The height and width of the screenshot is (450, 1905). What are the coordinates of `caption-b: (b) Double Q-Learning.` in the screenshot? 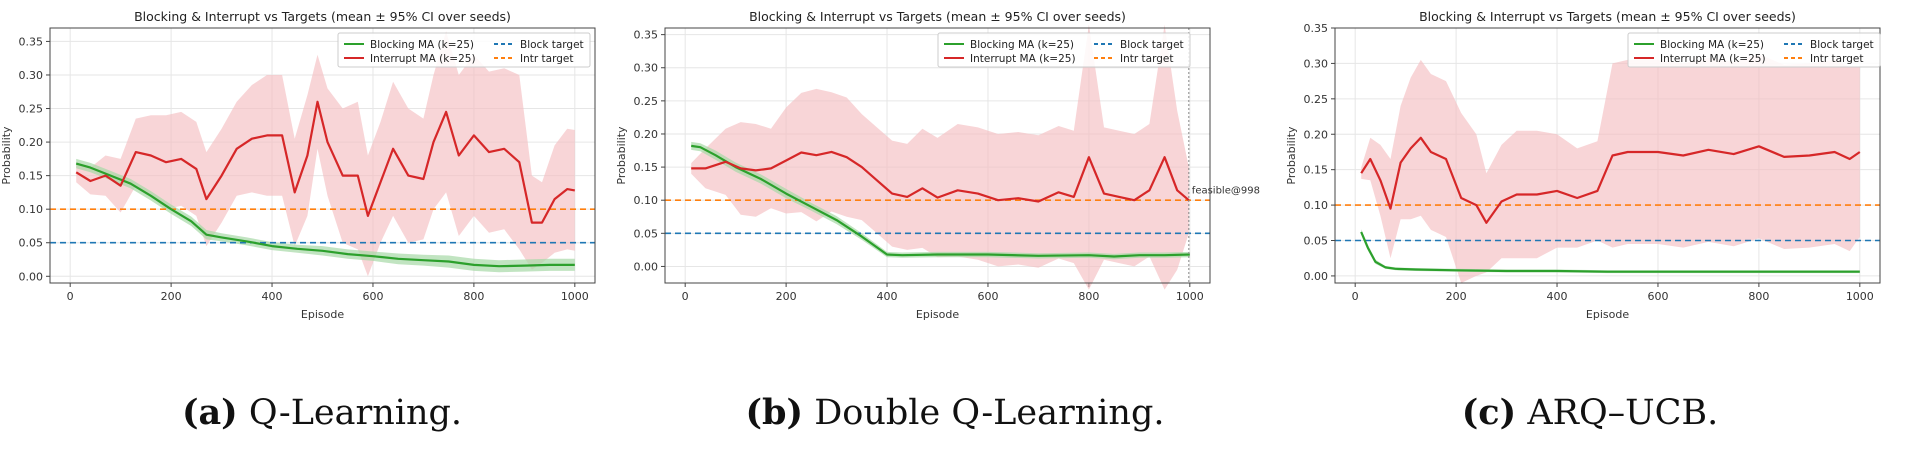 It's located at (954, 412).